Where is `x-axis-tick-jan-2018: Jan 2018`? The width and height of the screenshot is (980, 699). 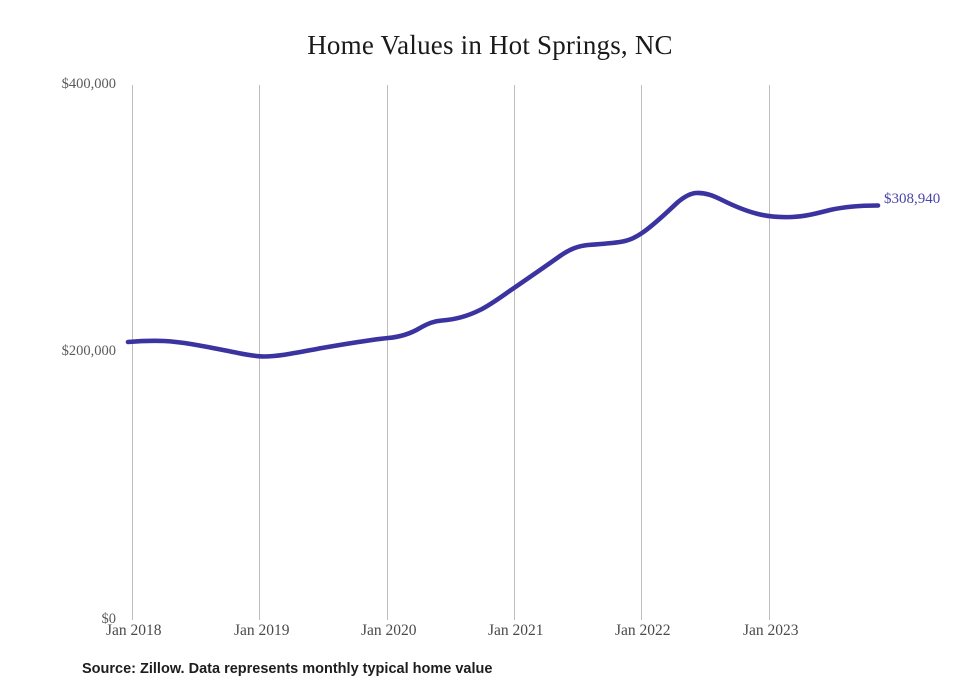 x-axis-tick-jan-2018: Jan 2018 is located at coordinates (134, 630).